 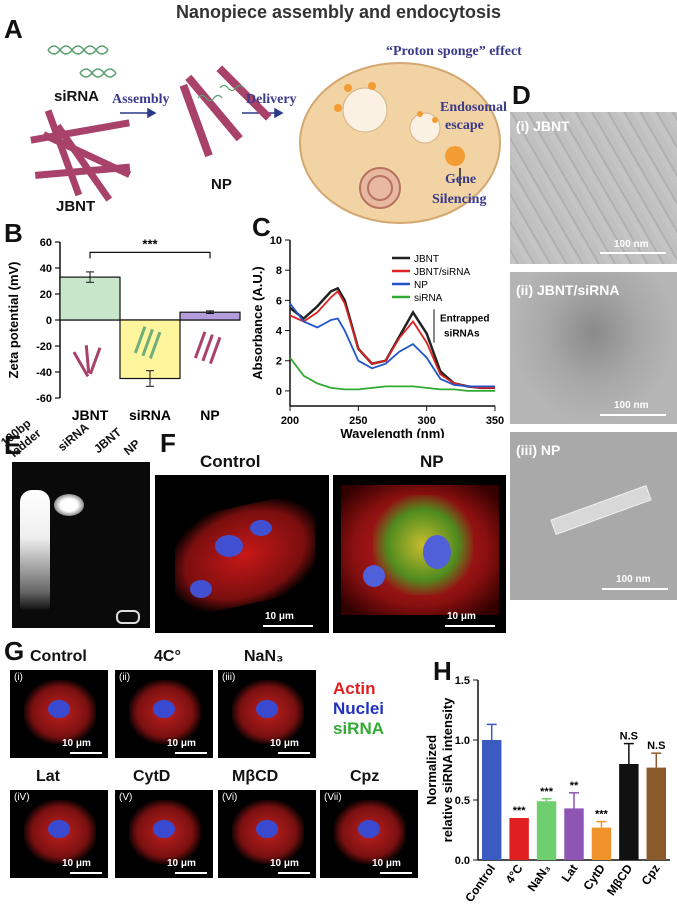 What do you see at coordinates (132, 447) in the screenshot?
I see `lane-label: NP` at bounding box center [132, 447].